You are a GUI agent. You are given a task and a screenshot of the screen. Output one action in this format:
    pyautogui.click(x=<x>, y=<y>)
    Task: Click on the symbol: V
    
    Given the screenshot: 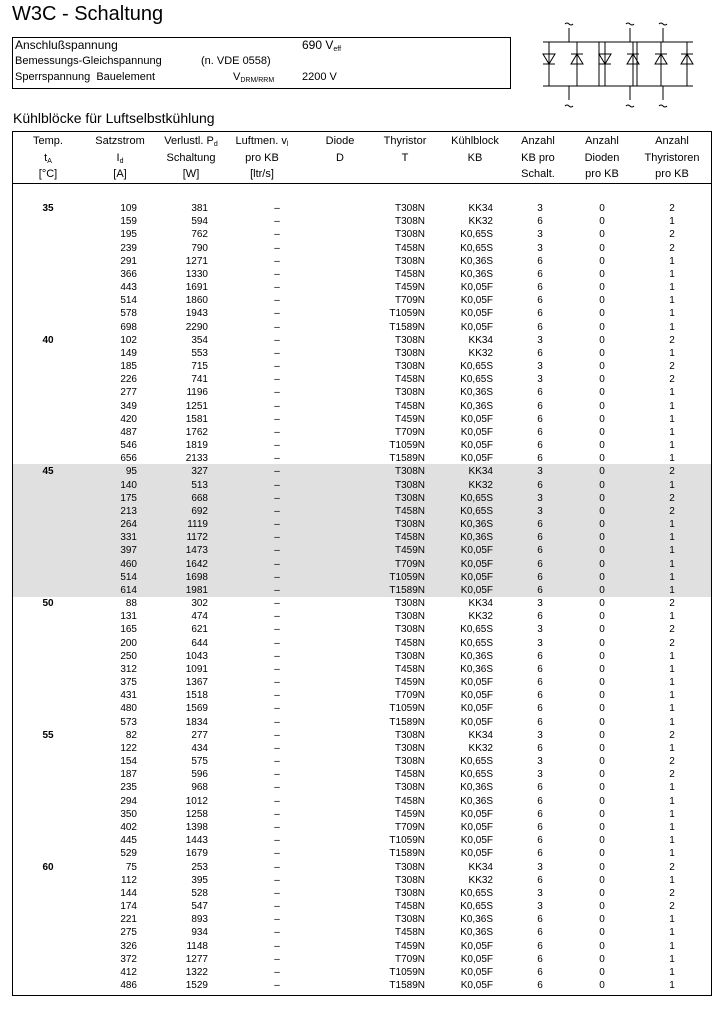 What is the action you would take?
    pyautogui.click(x=237, y=77)
    